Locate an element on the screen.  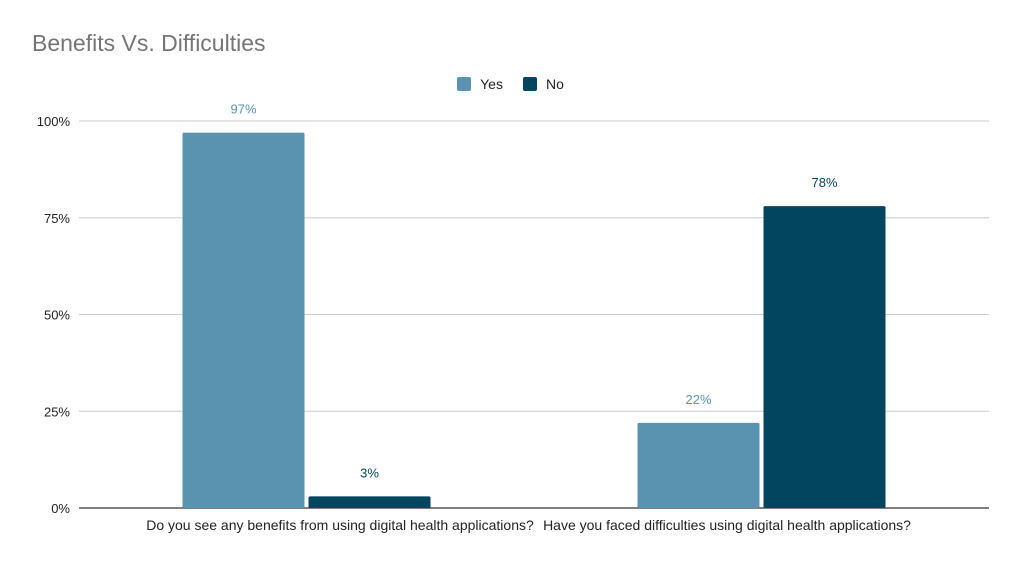
legend: Yes No is located at coordinates (510, 84).